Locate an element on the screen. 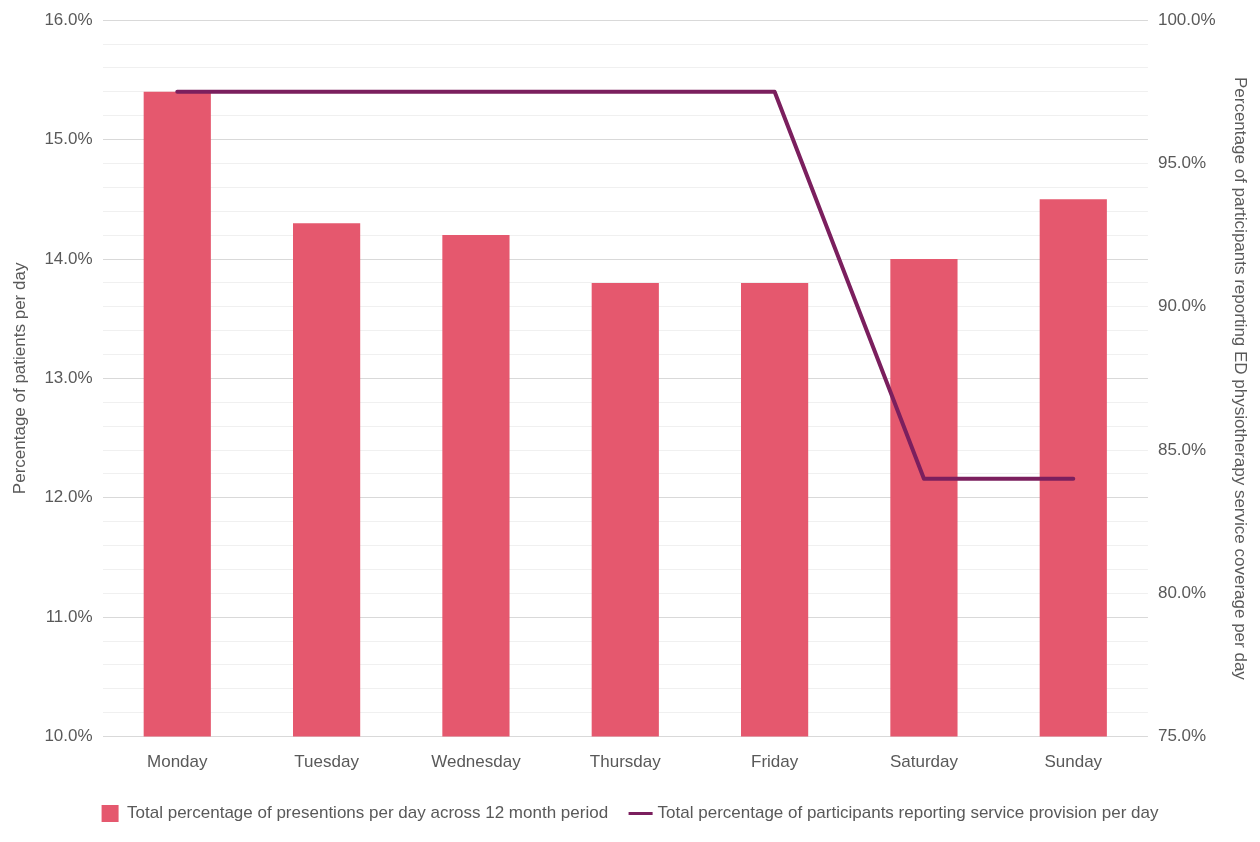 Image resolution: width=1260 pixels, height=842 pixels. y2-tick-label: 100.0% is located at coordinates (1186, 19).